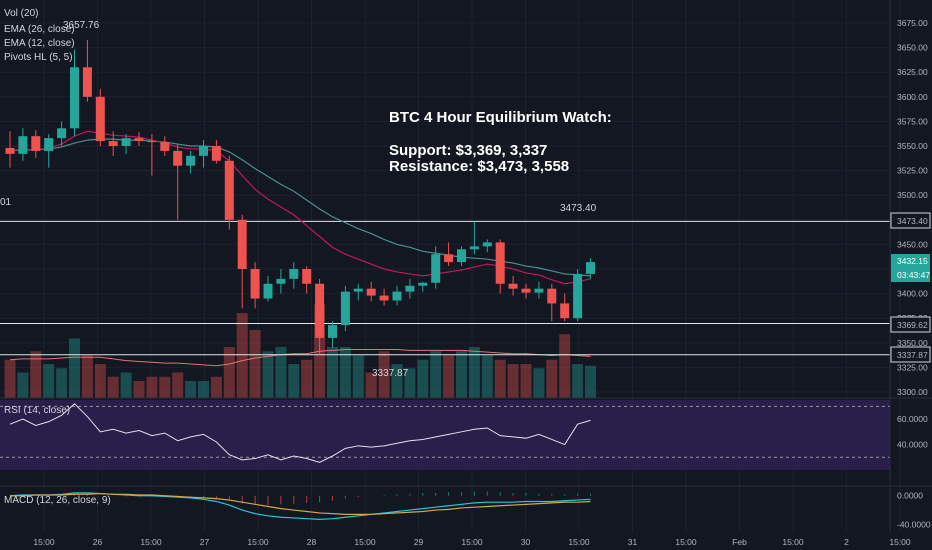  I want to click on pivot-high-label: 3473.40, so click(578, 208).